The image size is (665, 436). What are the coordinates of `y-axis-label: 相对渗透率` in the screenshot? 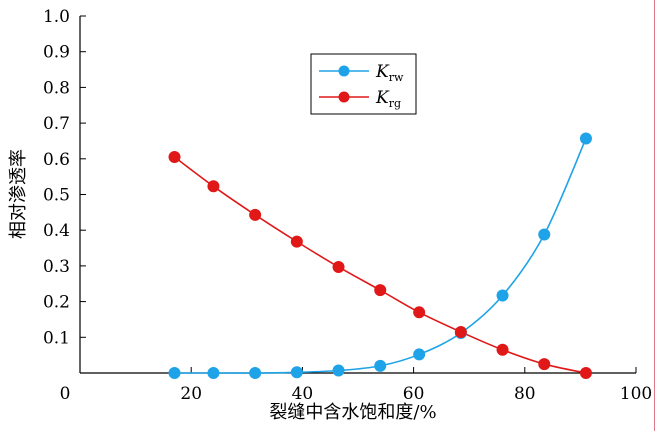 It's located at (18, 194).